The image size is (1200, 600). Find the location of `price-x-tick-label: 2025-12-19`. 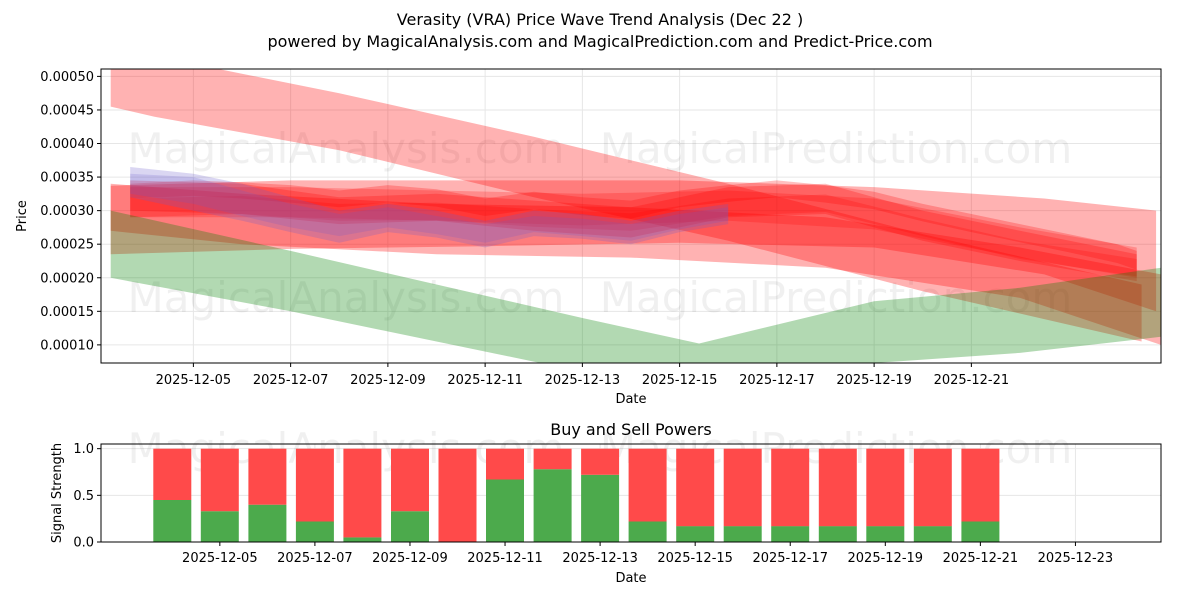

price-x-tick-label: 2025-12-19 is located at coordinates (874, 380).